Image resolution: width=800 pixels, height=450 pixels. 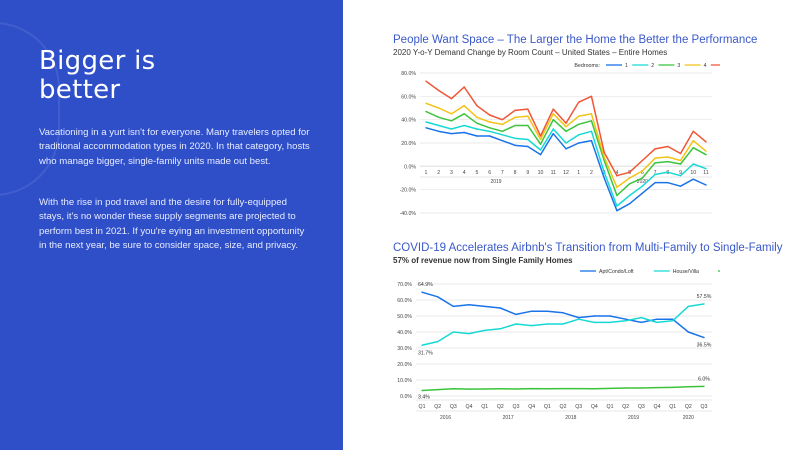 What do you see at coordinates (587, 66) in the screenshot?
I see `legend-title: Bedrooms:` at bounding box center [587, 66].